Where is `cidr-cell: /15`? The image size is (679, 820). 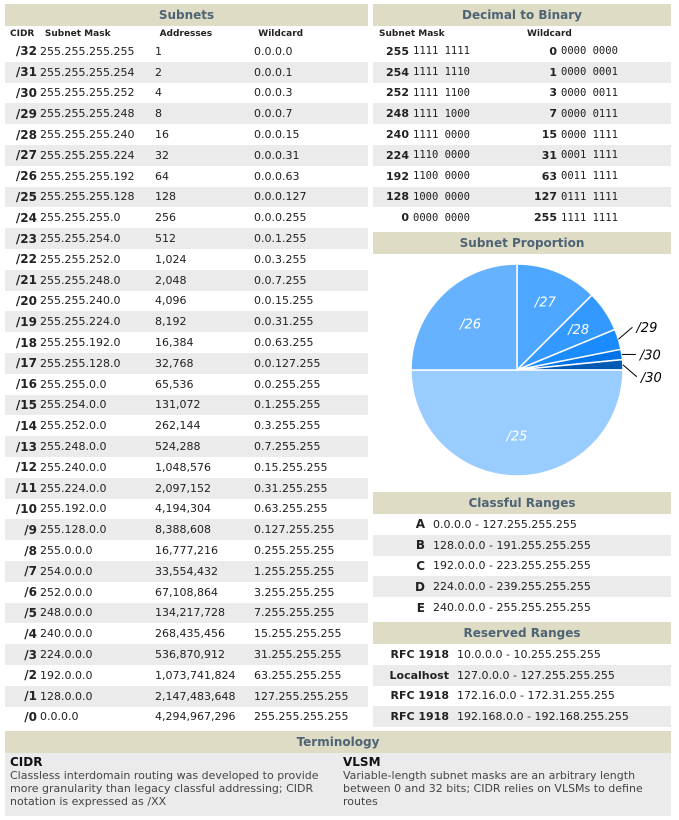 cidr-cell: /15 is located at coordinates (26, 404).